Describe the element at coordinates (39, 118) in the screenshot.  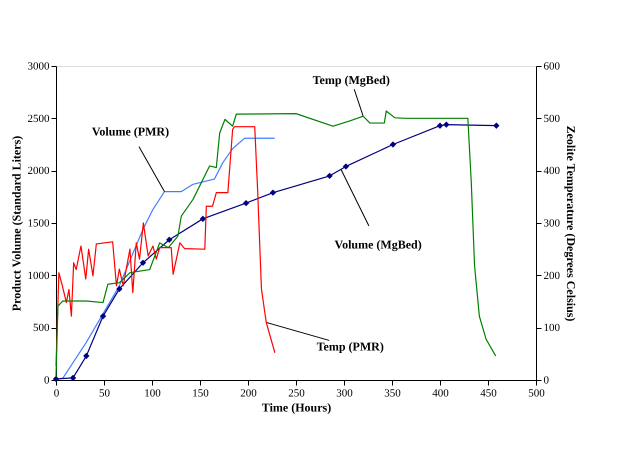
I see `y-tick-label: 2500` at that location.